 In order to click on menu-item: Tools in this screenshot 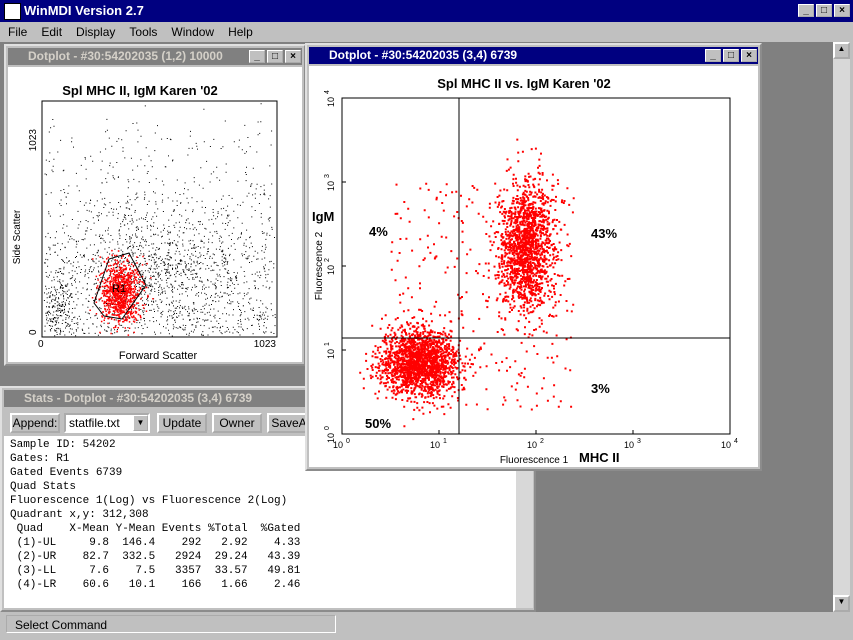, I will do `click(143, 32)`.